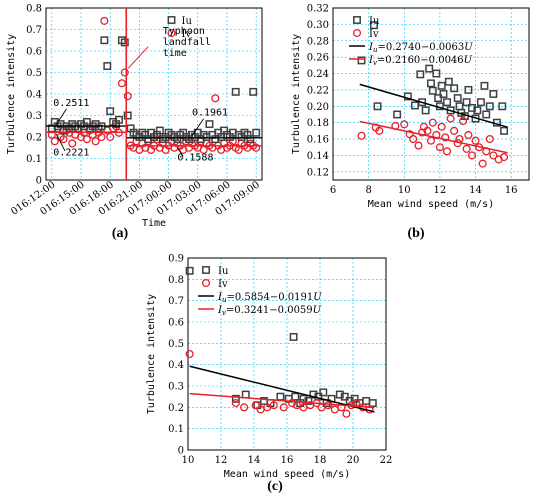  Describe the element at coordinates (71, 152) in the screenshot. I see `annotation-iv-before: 0.2221` at that location.